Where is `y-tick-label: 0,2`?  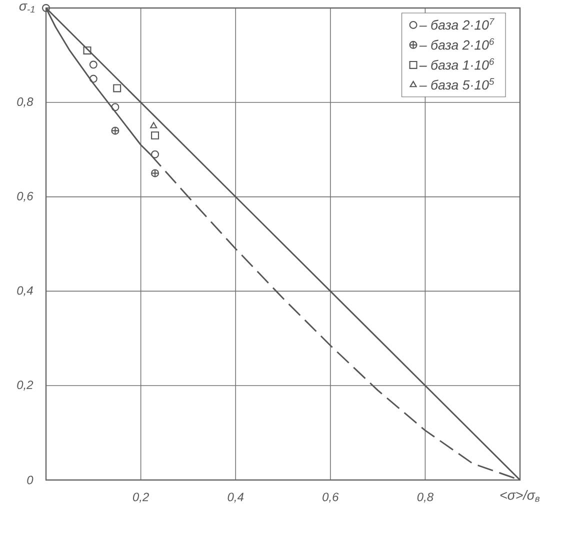
y-tick-label: 0,2 is located at coordinates (25, 385).